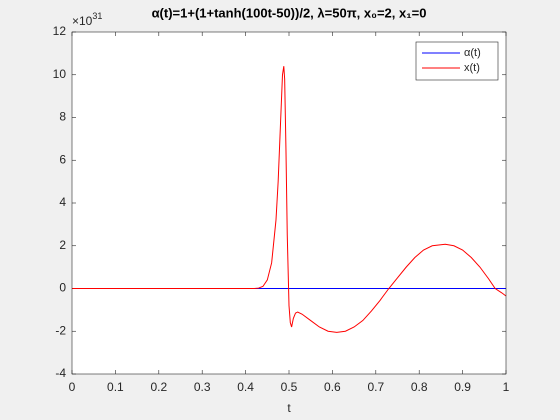 The height and width of the screenshot is (420, 560). Describe the element at coordinates (462, 387) in the screenshot. I see `x-tick-label: 0.9` at that location.